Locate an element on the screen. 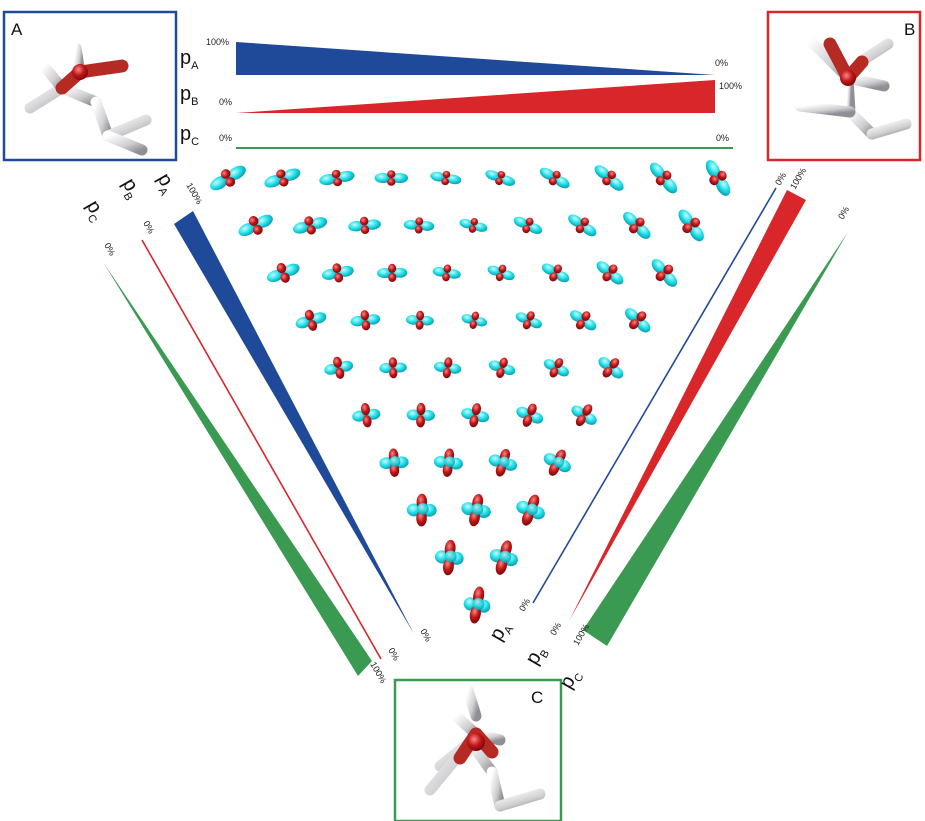  right-pA-bottom-pct: 0% is located at coordinates (524, 605).